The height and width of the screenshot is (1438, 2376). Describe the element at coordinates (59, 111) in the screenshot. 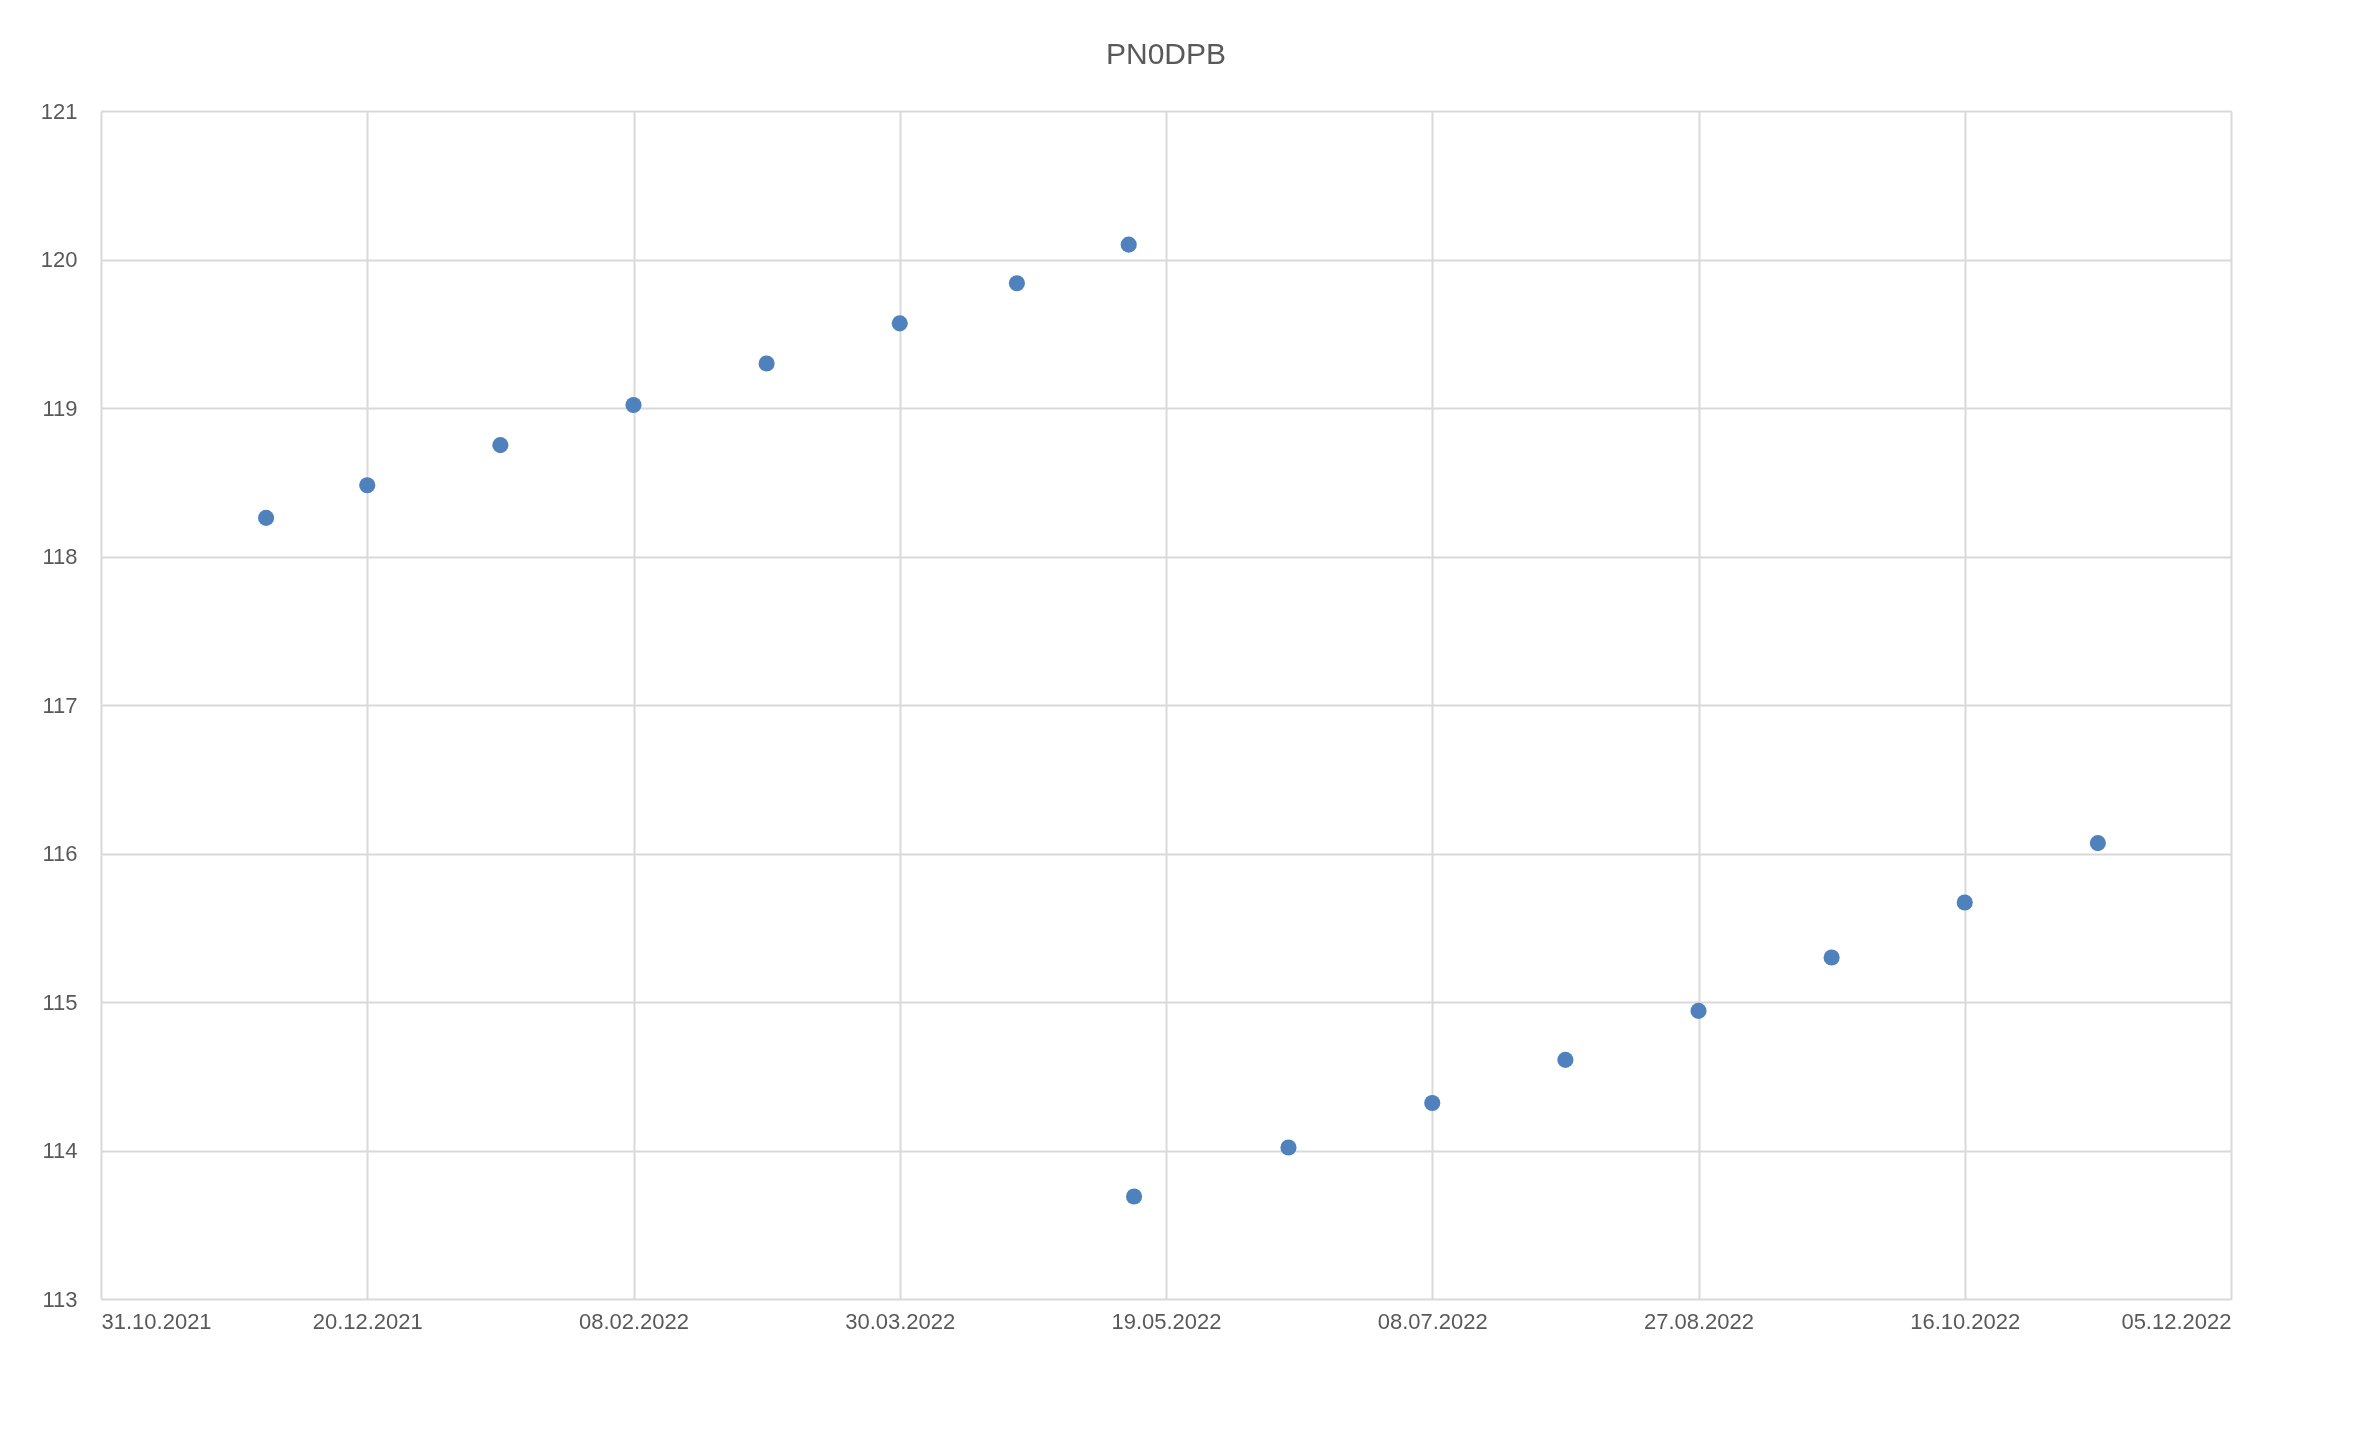

I see `y-tick-label: 121` at that location.